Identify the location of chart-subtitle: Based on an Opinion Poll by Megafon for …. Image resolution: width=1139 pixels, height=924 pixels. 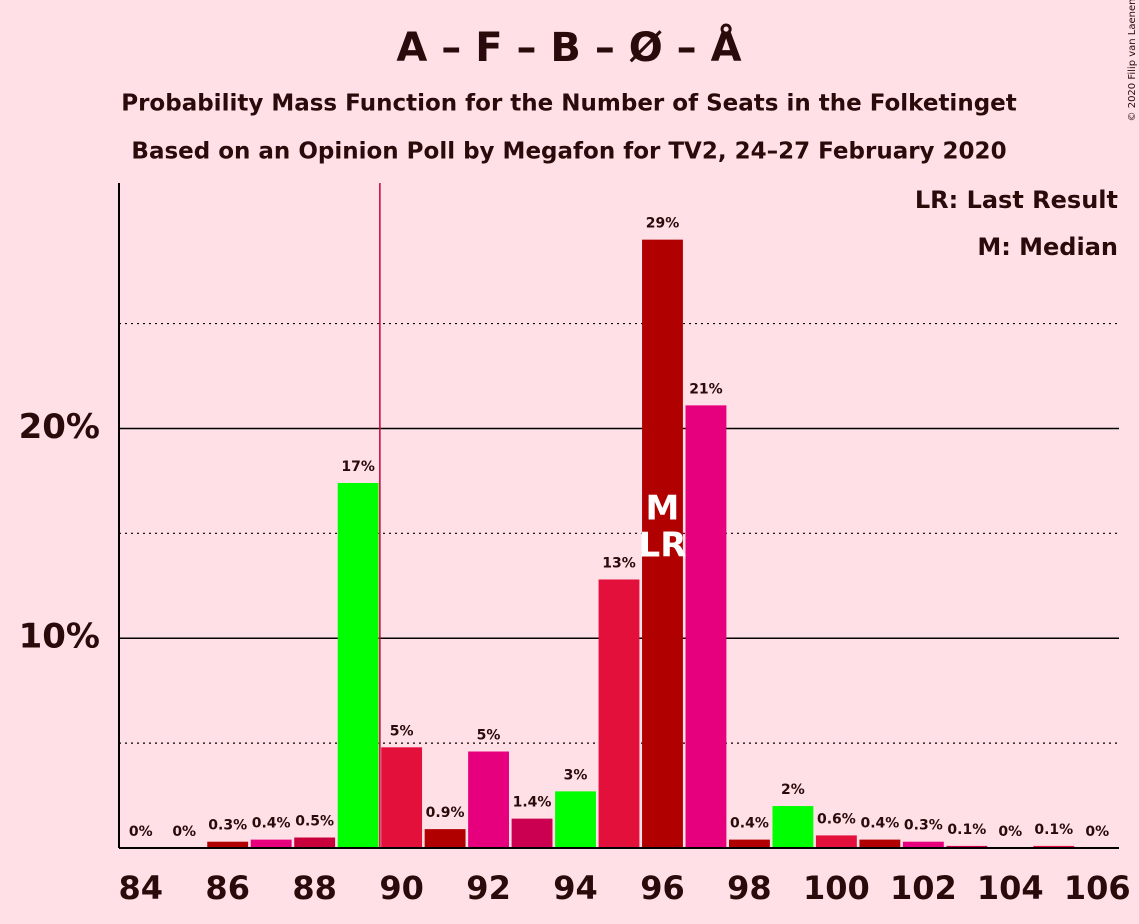
(568, 152).